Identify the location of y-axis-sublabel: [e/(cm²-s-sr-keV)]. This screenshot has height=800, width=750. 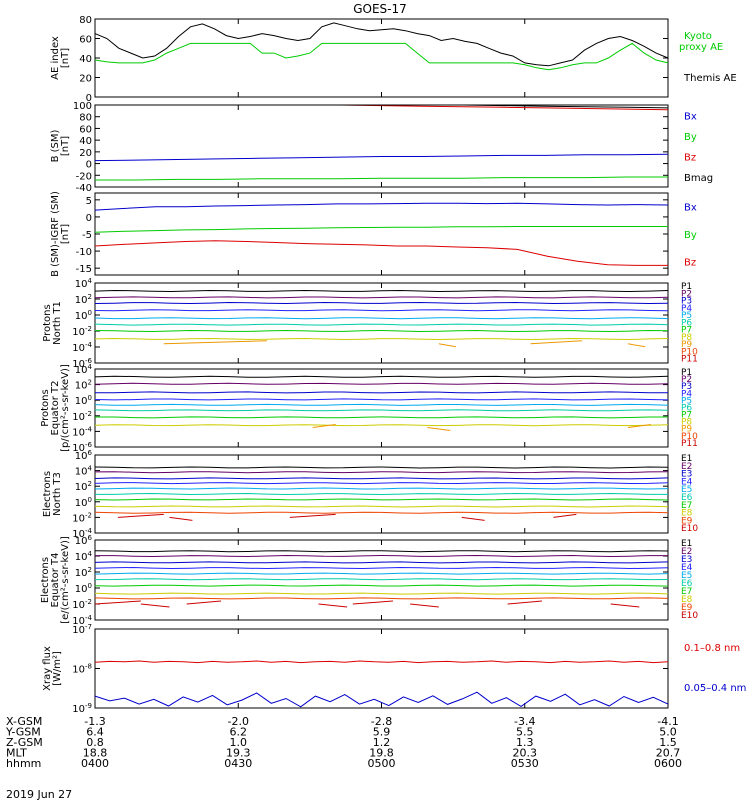
(65, 580).